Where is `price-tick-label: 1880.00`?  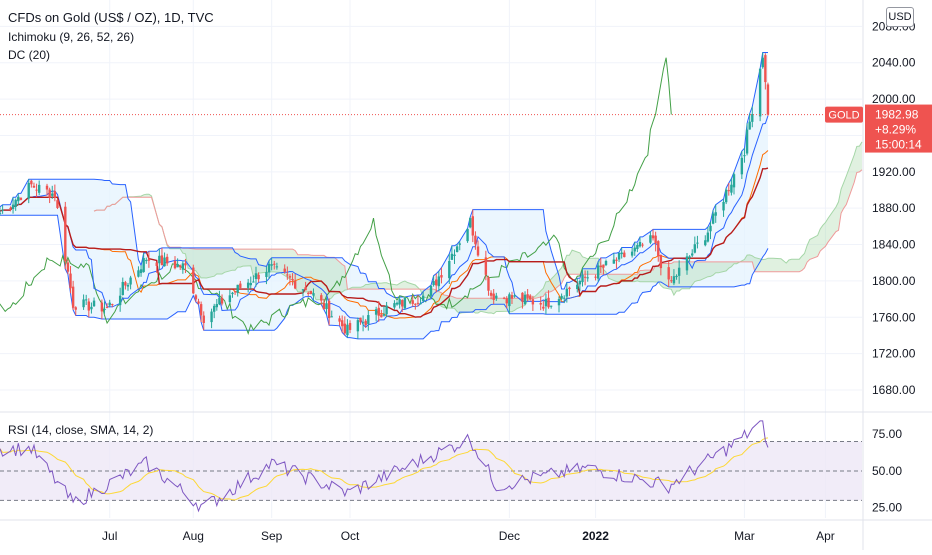 price-tick-label: 1880.00 is located at coordinates (894, 208).